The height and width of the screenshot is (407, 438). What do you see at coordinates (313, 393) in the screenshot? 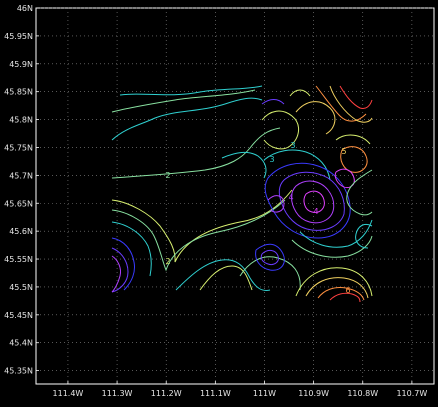
I see `x-tick-label: 110.9W` at bounding box center [313, 393].